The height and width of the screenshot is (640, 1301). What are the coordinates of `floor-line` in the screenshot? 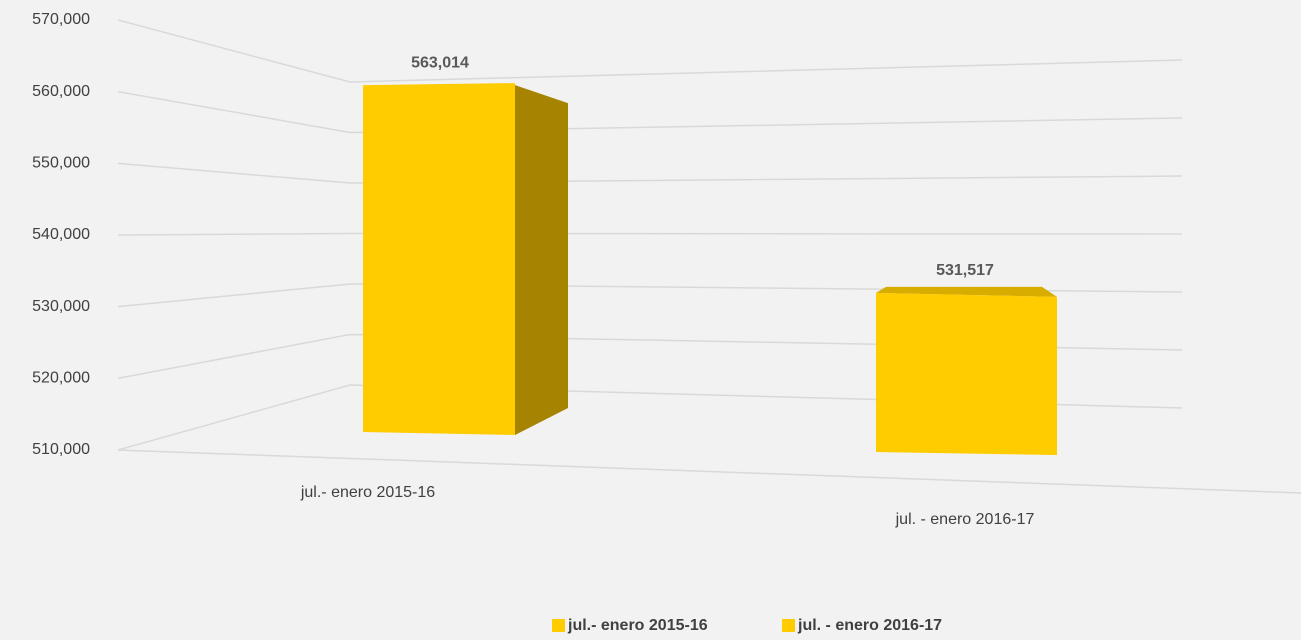 It's located at (709, 471).